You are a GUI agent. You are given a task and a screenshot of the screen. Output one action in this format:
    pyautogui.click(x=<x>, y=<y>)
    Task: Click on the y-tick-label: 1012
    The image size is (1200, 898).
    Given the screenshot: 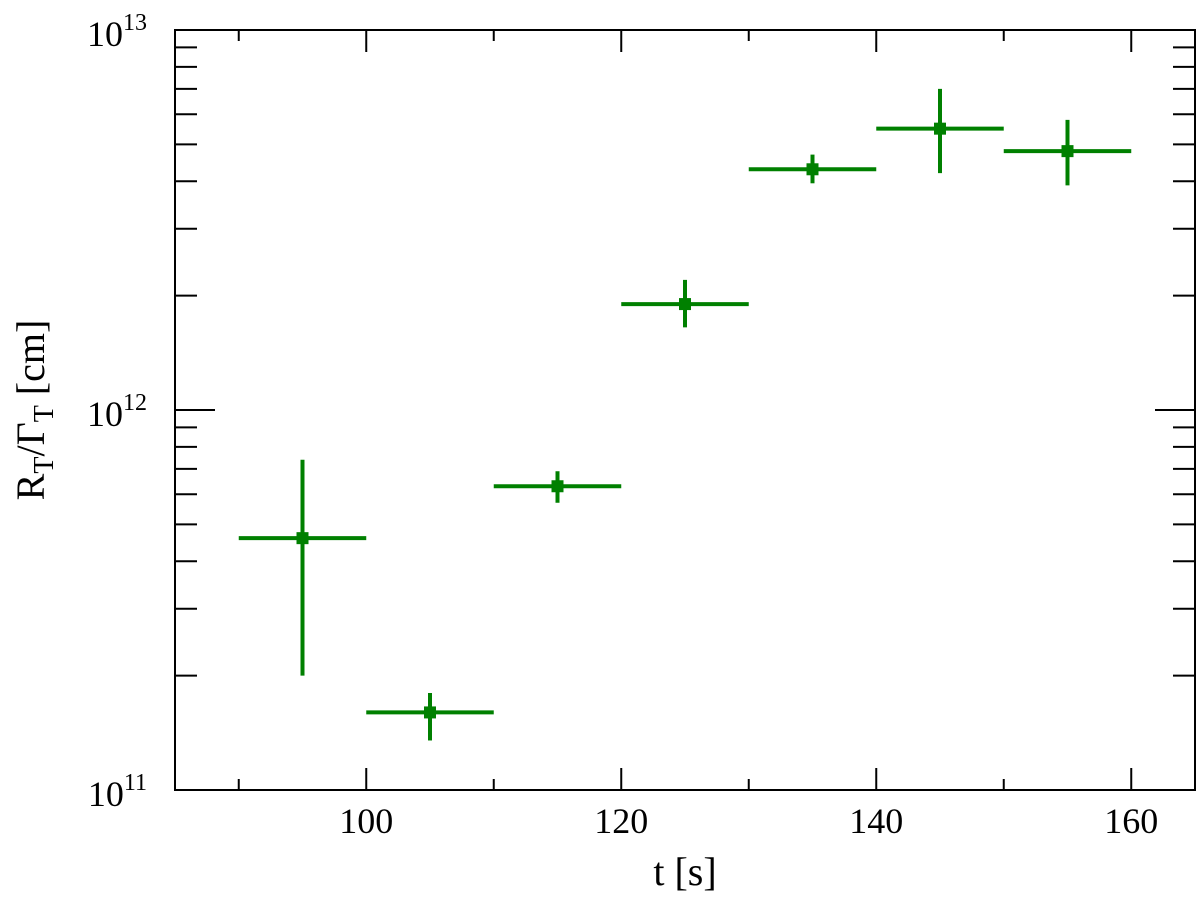 What is the action you would take?
    pyautogui.click(x=117, y=412)
    